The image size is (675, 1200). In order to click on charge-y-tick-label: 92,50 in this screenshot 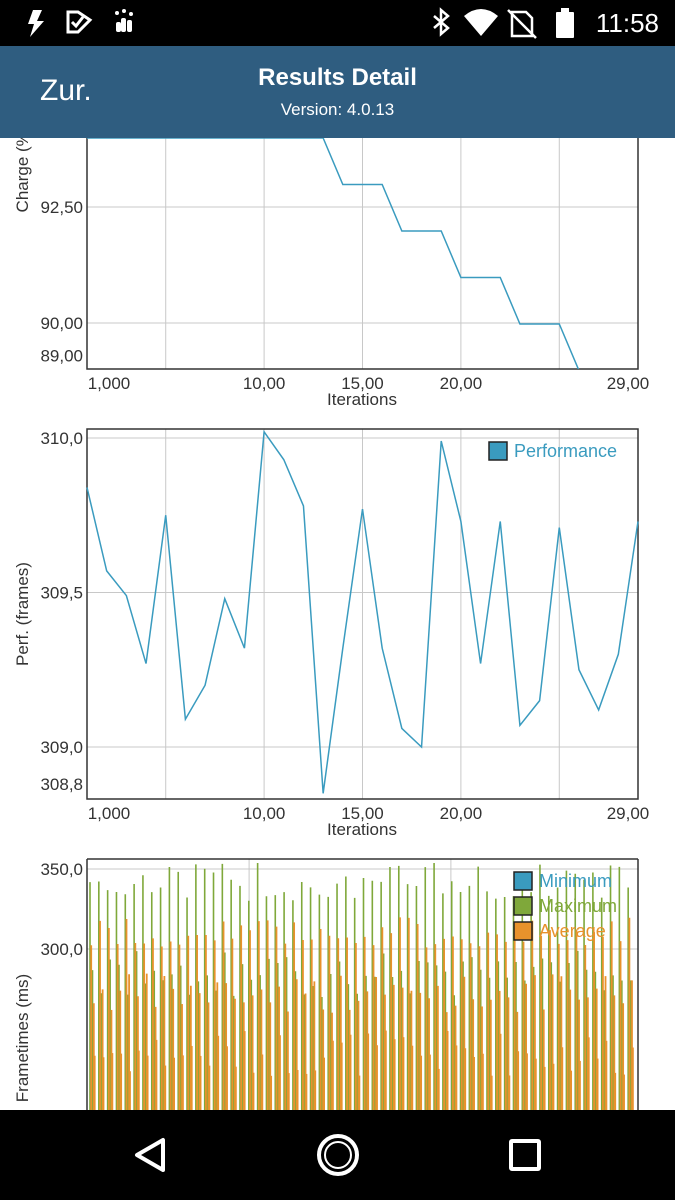, I will do `click(61, 207)`.